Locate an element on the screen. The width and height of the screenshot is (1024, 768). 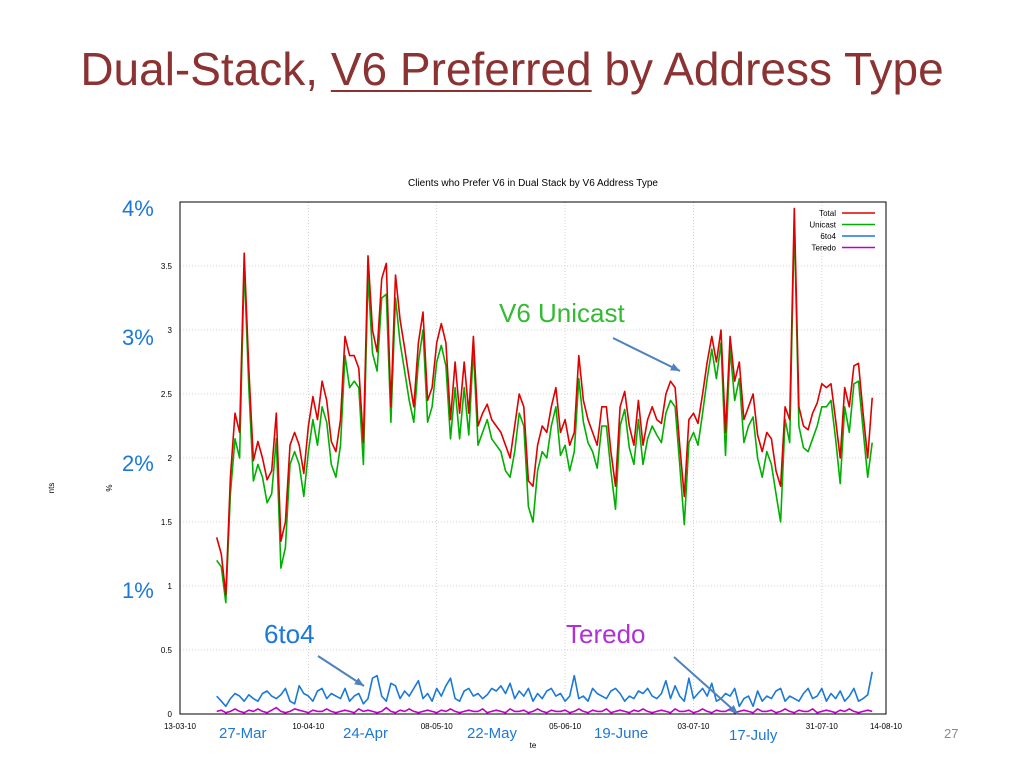
date-label-19-june: 19-June is located at coordinates (621, 733).